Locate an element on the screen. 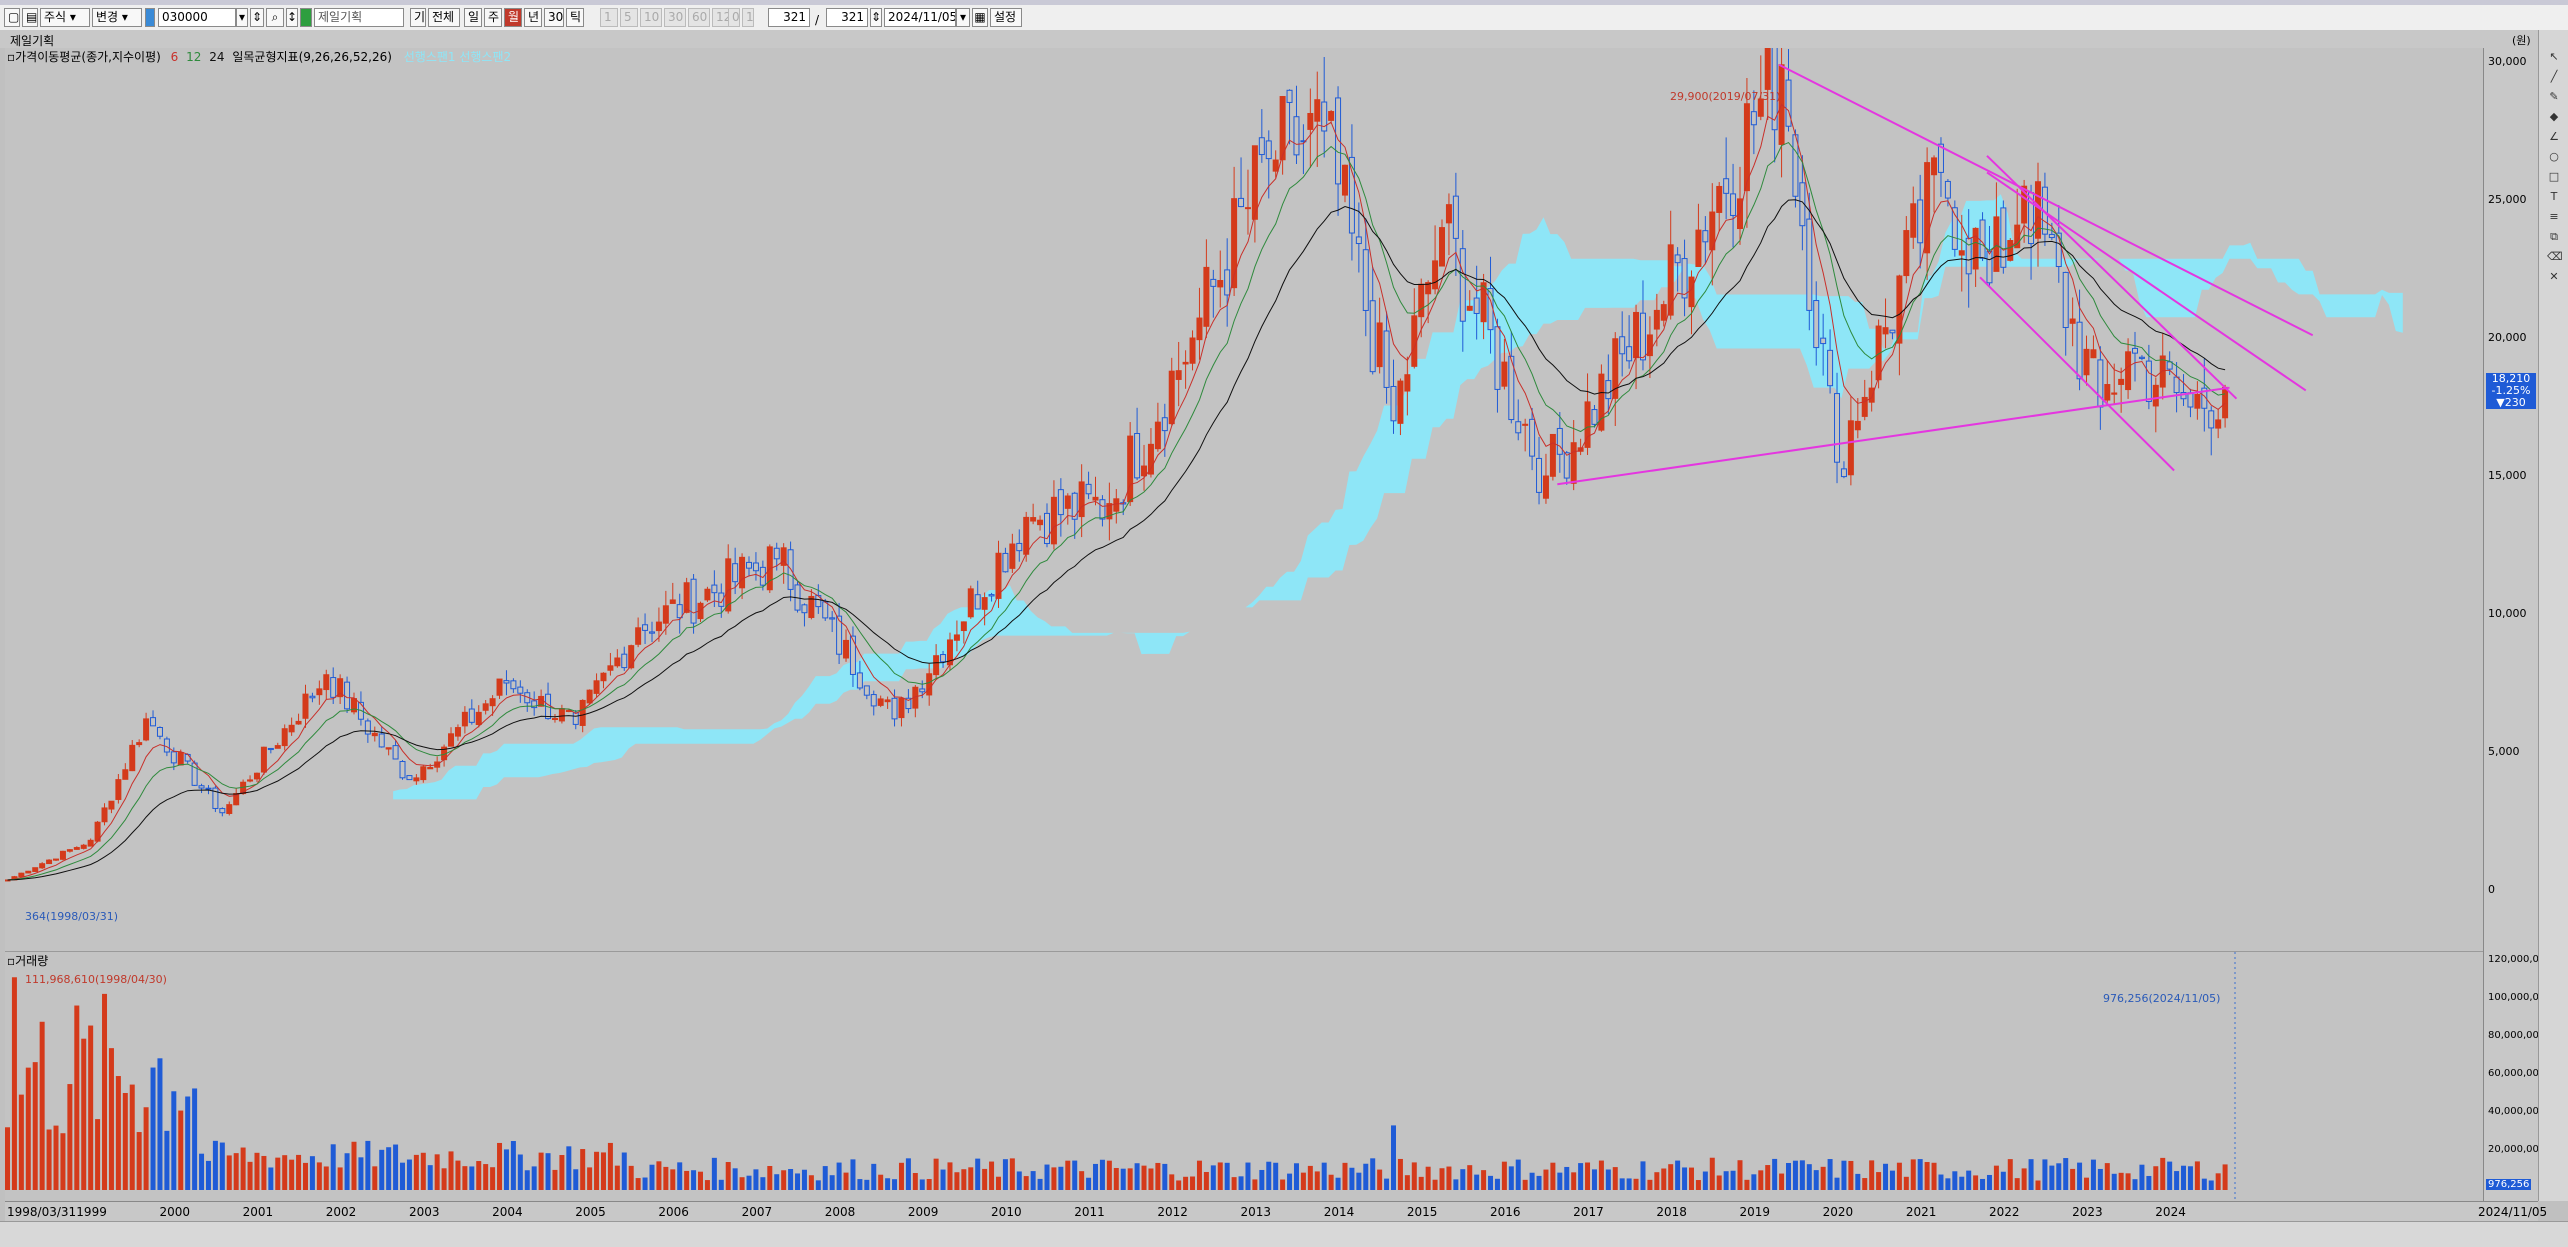 The width and height of the screenshot is (2568, 1247). circle-tool-icon: ○ is located at coordinates (2554, 156).